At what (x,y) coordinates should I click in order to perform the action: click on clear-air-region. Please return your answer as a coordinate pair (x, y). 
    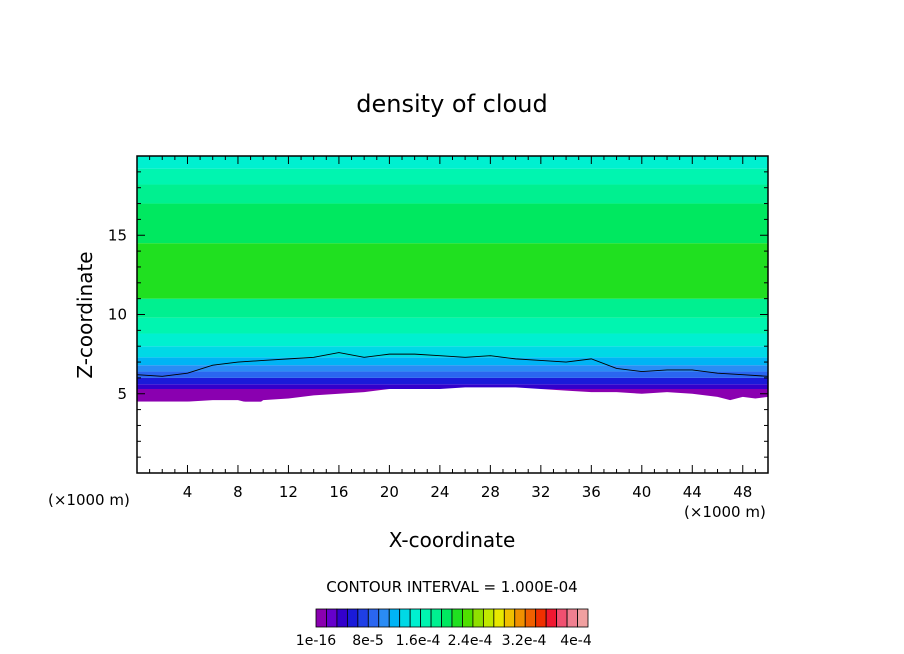
    Looking at the image, I should click on (452, 430).